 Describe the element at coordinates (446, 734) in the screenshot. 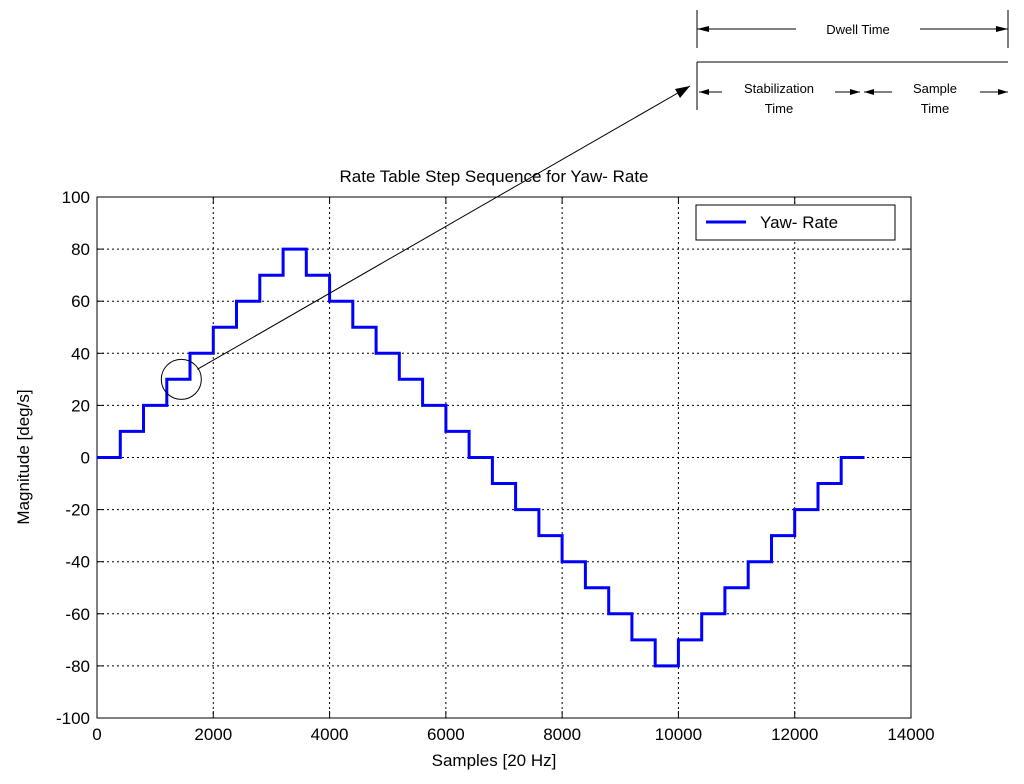

I see `x-tick-label: 6000` at that location.